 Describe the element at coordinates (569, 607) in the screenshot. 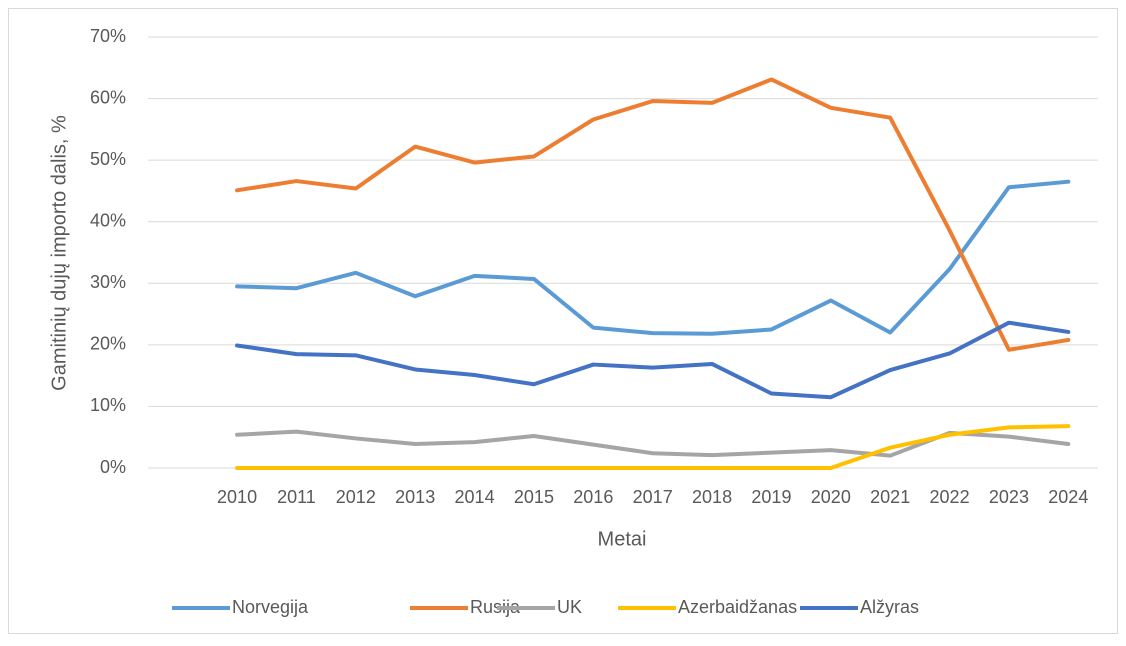

I see `legend-label: UK` at that location.